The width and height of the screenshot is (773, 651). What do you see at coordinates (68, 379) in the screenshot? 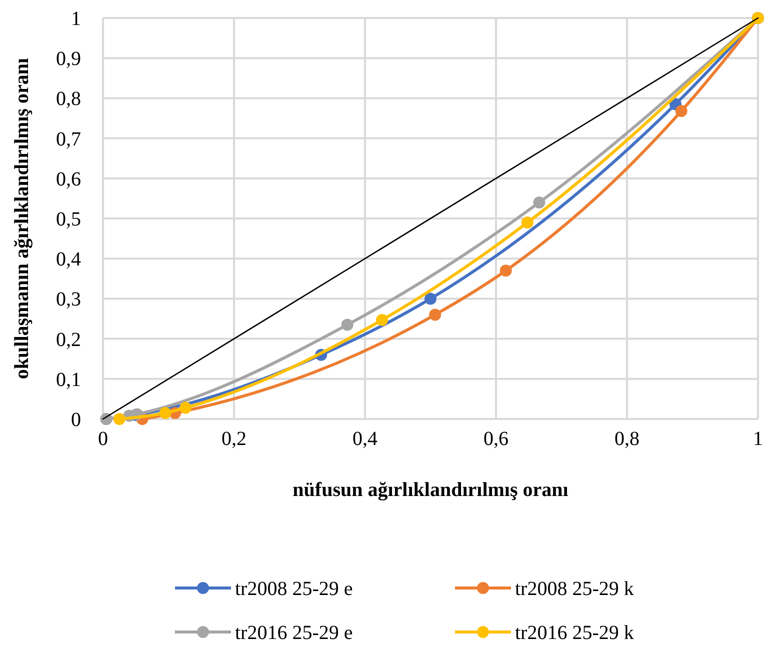
I see `y-tick-label: 0,1` at bounding box center [68, 379].